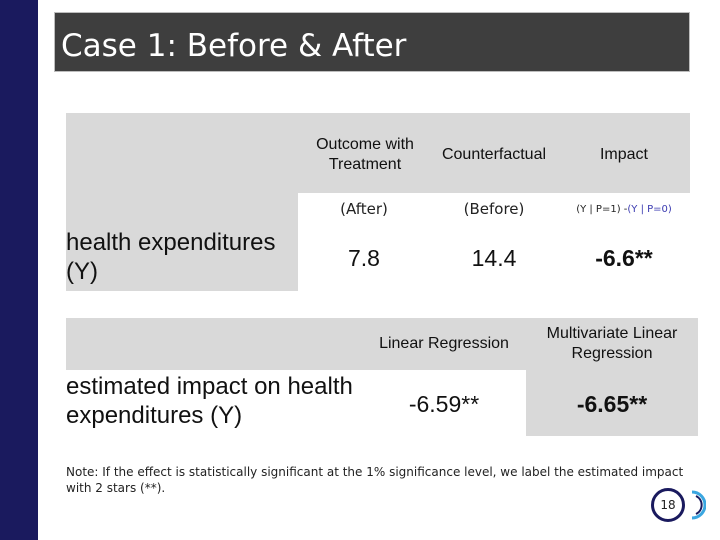 The image size is (720, 540). Describe the element at coordinates (668, 505) in the screenshot. I see `page-number: 18` at that location.